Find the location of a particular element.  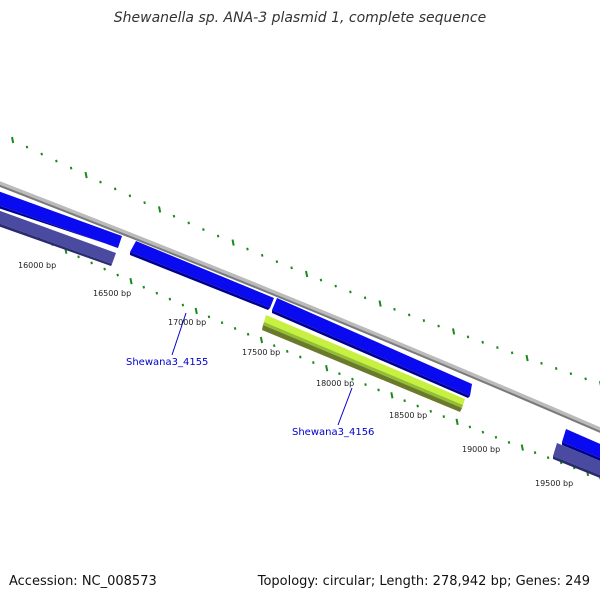

gene-label-4155: Shewana3_4155 is located at coordinates (167, 362).